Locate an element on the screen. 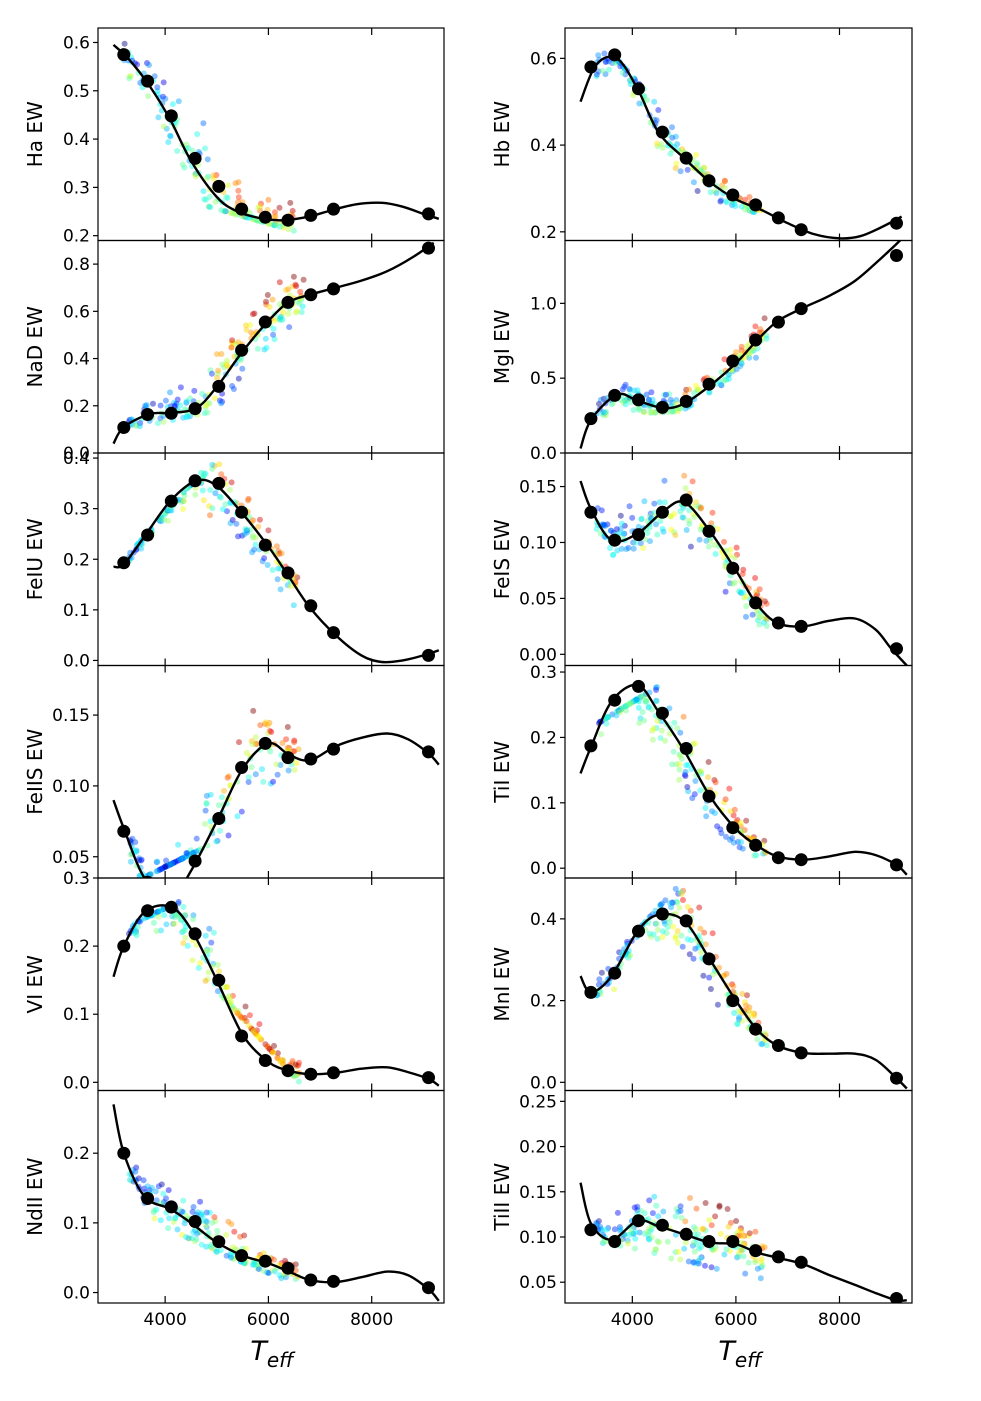  y-tick-label: 0.15 is located at coordinates (538, 1193).